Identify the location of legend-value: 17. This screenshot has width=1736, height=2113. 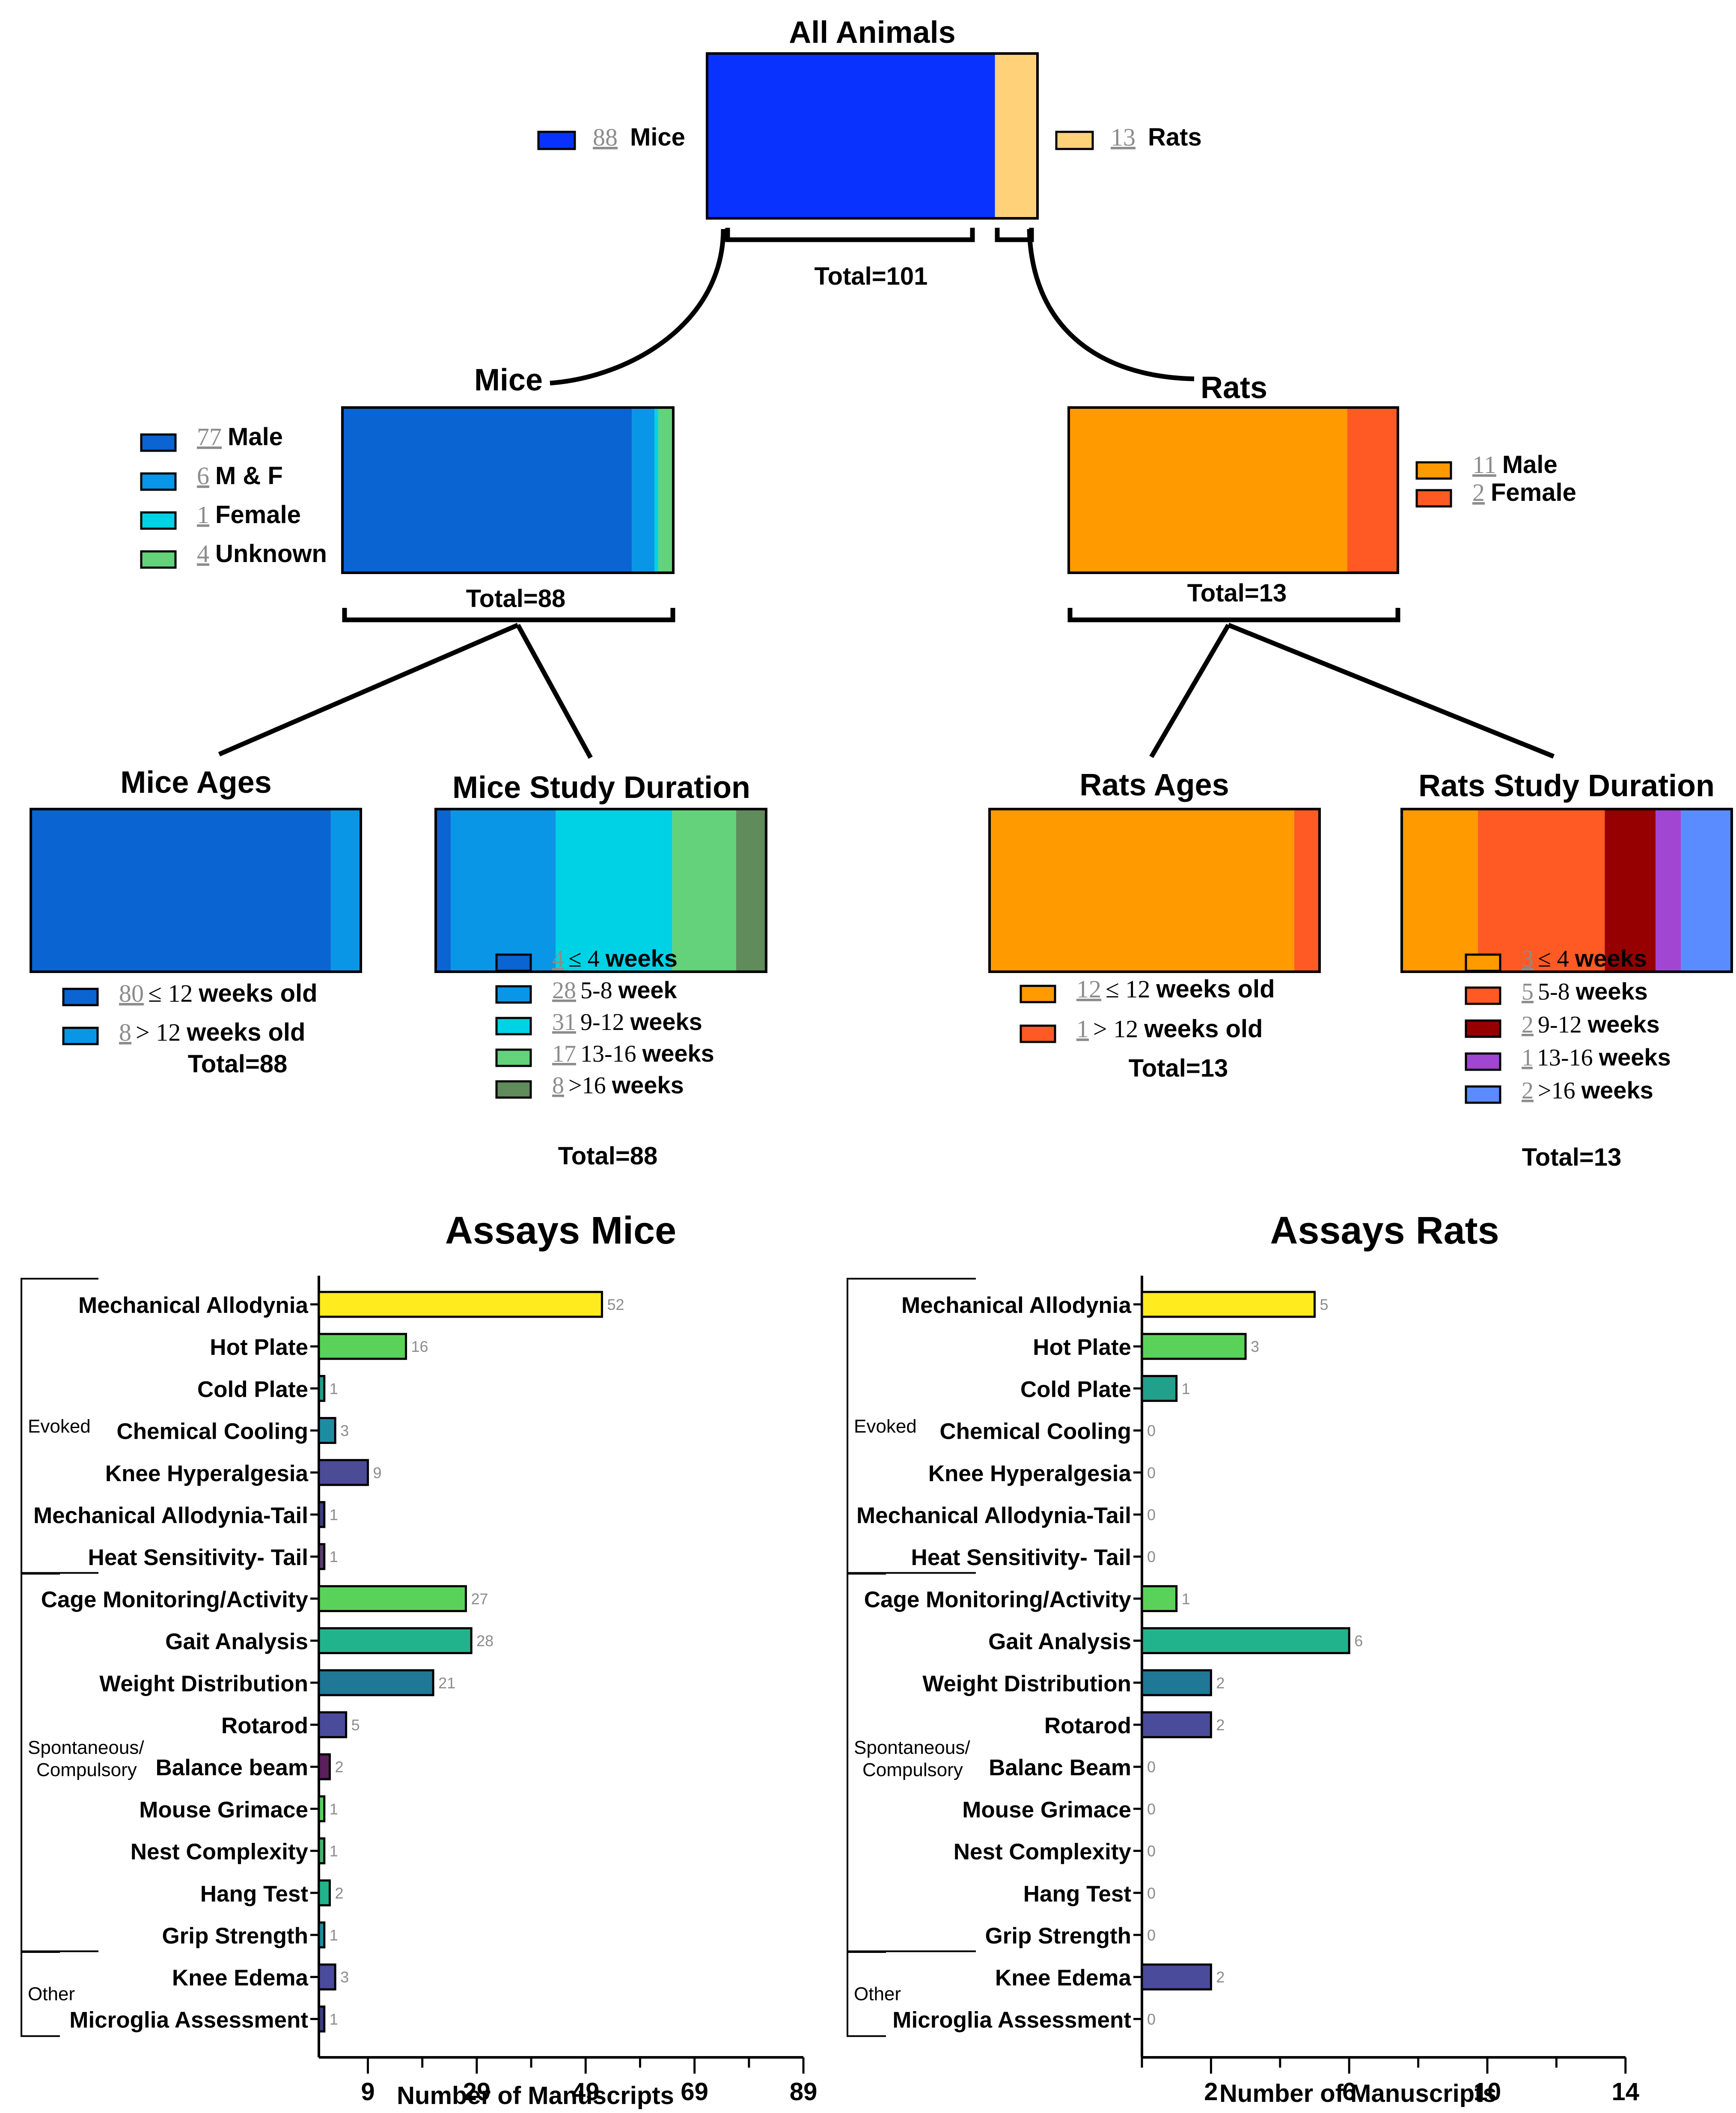
(564, 1054).